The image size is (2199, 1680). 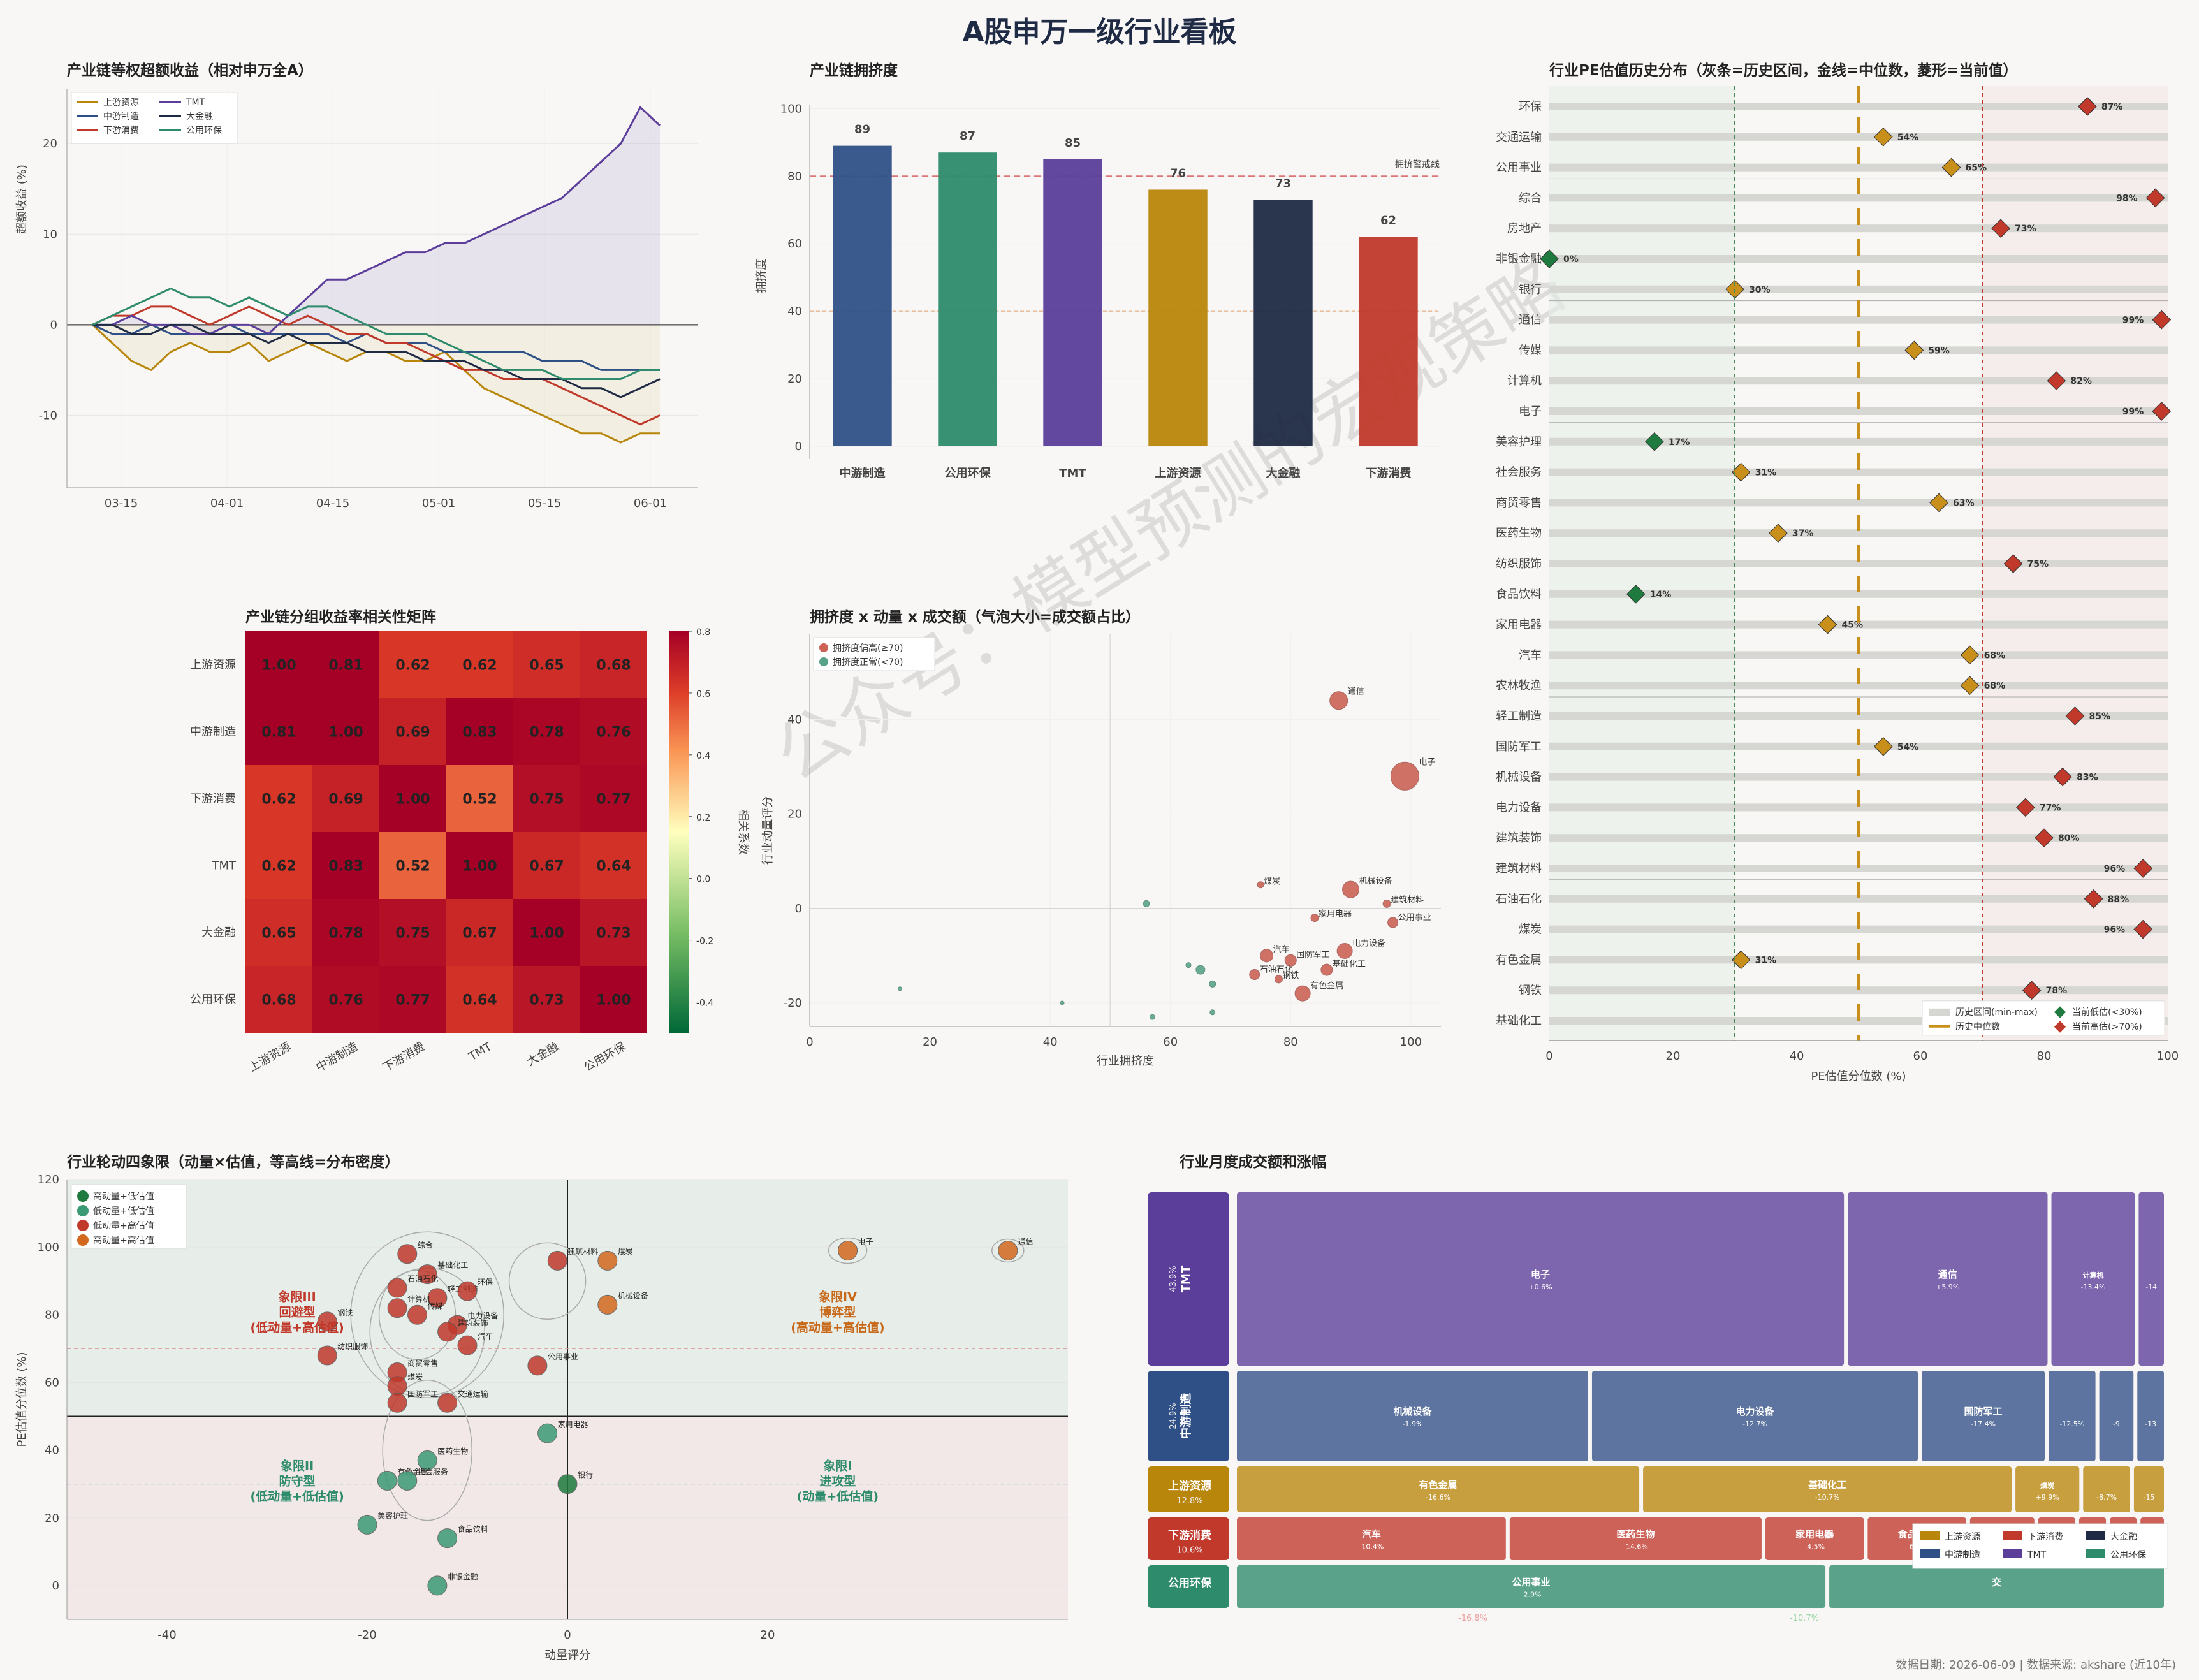 I want to click on x-tick-label: 05-01, so click(x=438, y=504).